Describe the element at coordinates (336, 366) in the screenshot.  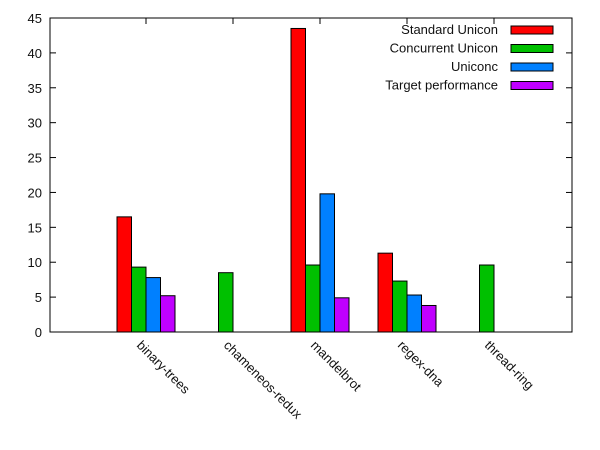
I see `x-tick-label: mandelbrot` at that location.